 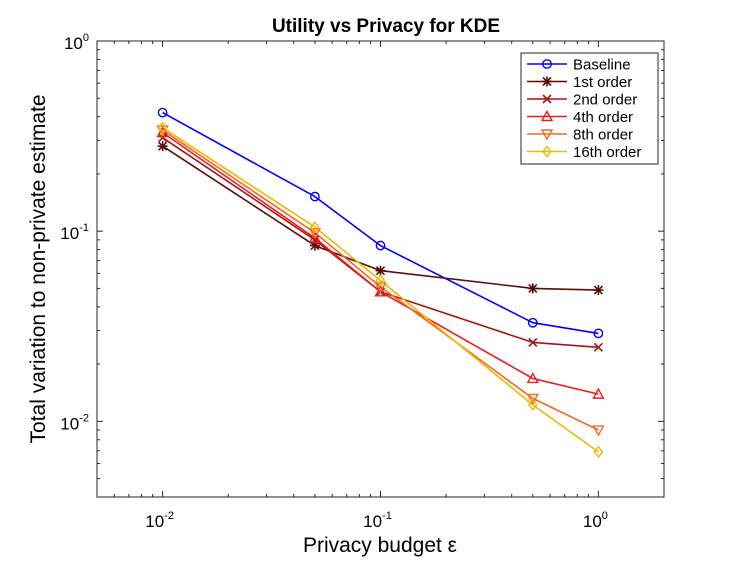 I want to click on legend-item: 2nd order, so click(x=582, y=100).